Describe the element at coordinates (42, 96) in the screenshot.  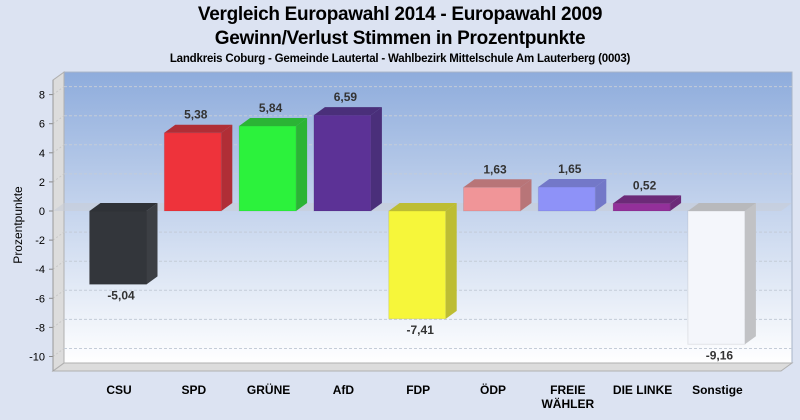
I see `y-tick-label: 8` at that location.